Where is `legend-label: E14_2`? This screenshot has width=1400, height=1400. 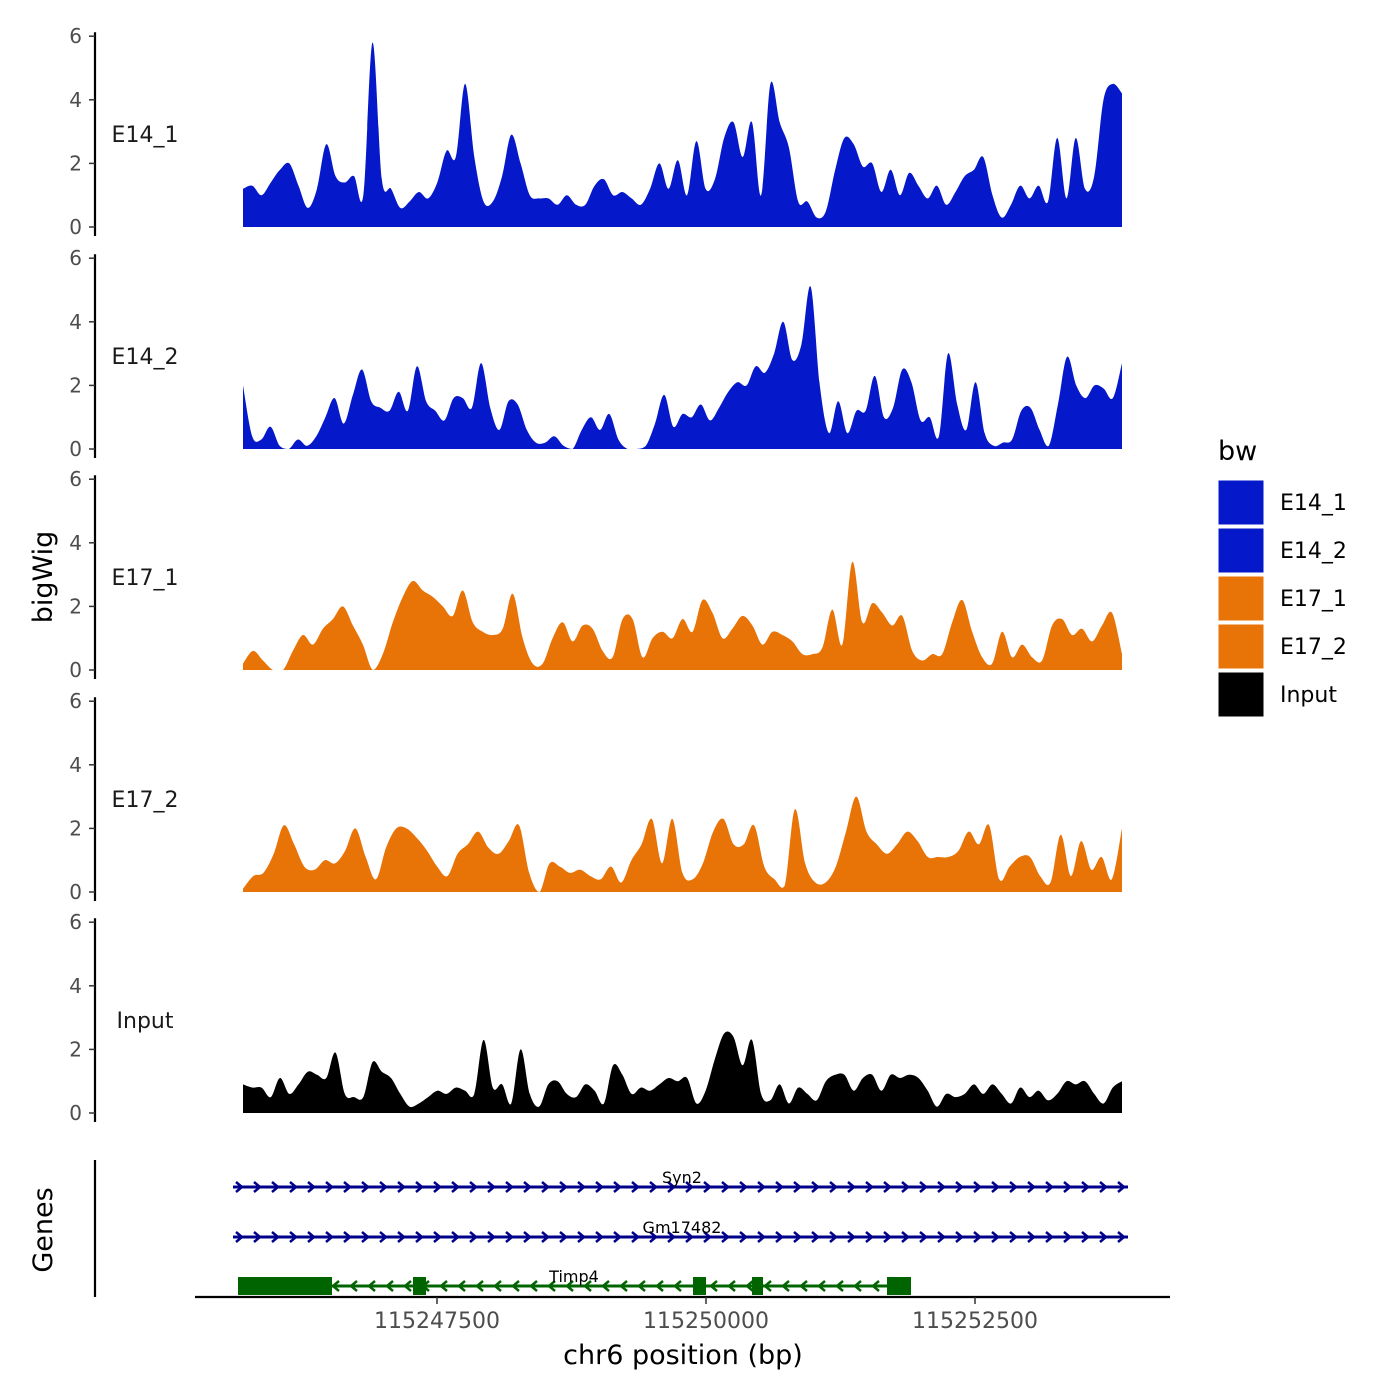
legend-label: E14_2 is located at coordinates (1313, 551).